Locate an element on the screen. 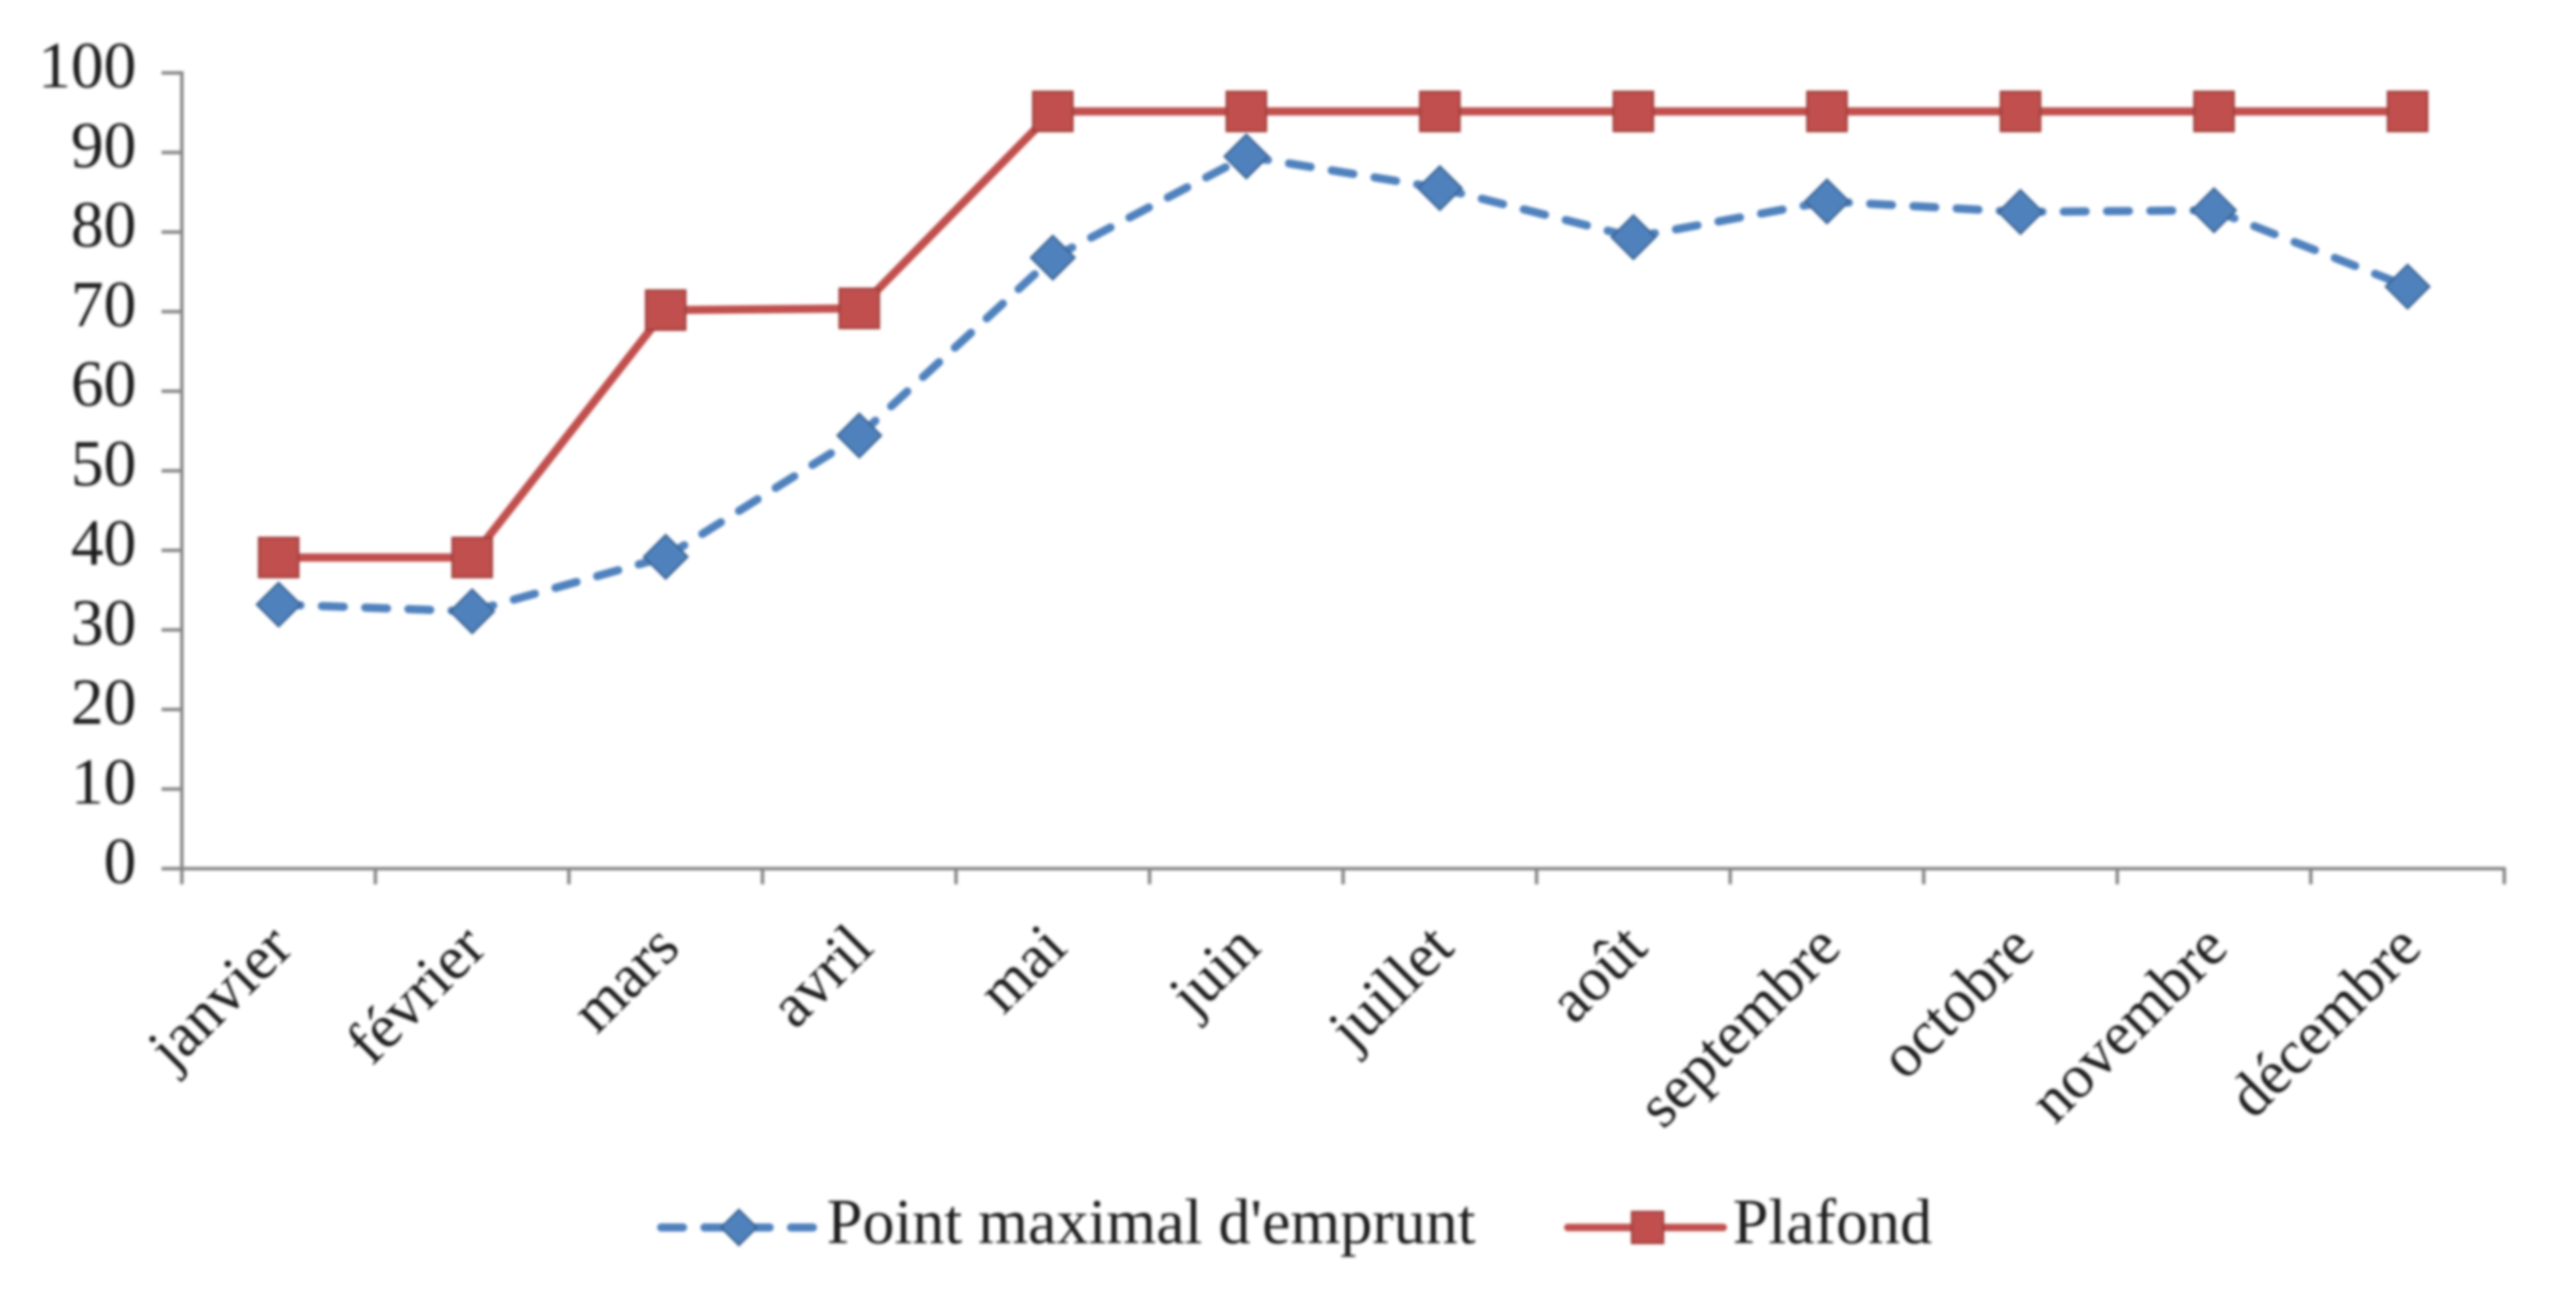 The height and width of the screenshot is (1297, 2576). svg-text: 30 is located at coordinates (103, 621).